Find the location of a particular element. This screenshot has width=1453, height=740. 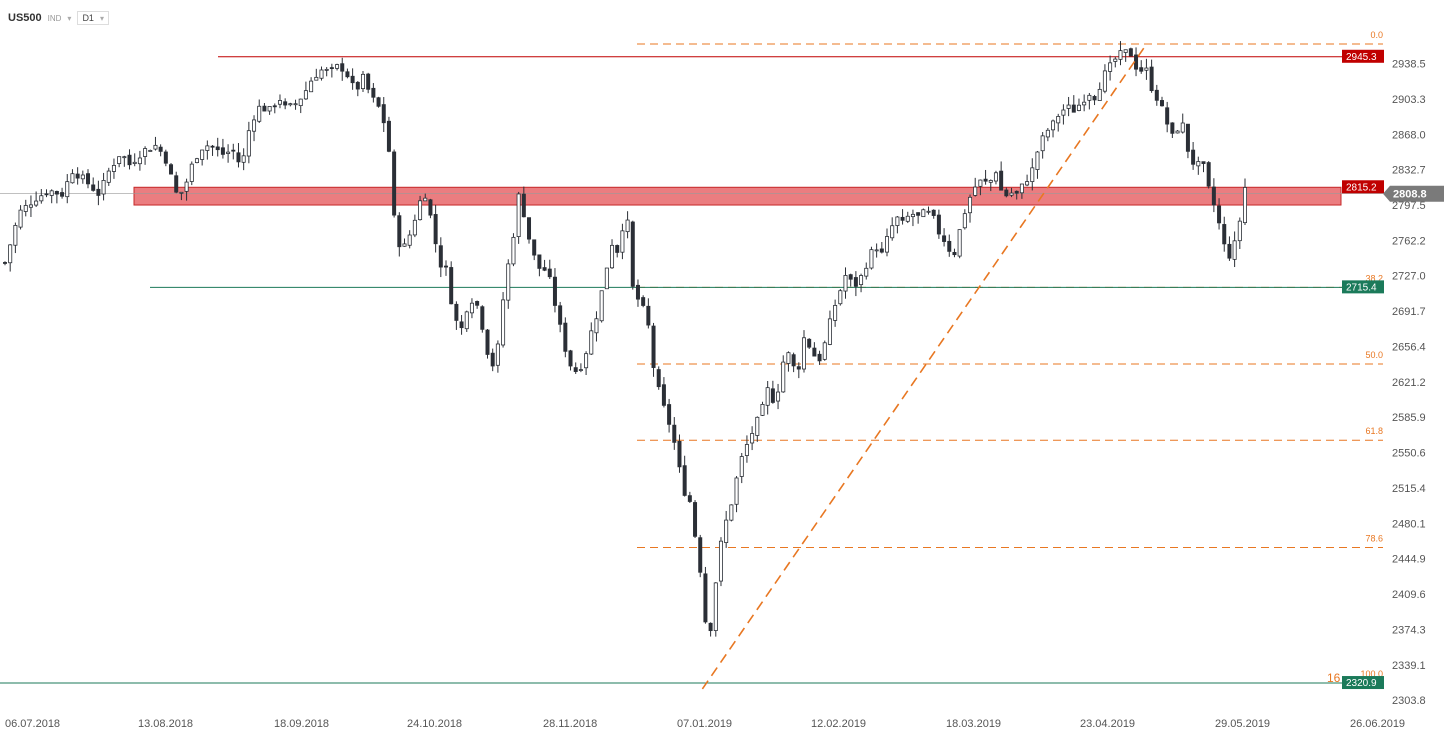

fib-level-label: 100.0 is located at coordinates (1371, 674).